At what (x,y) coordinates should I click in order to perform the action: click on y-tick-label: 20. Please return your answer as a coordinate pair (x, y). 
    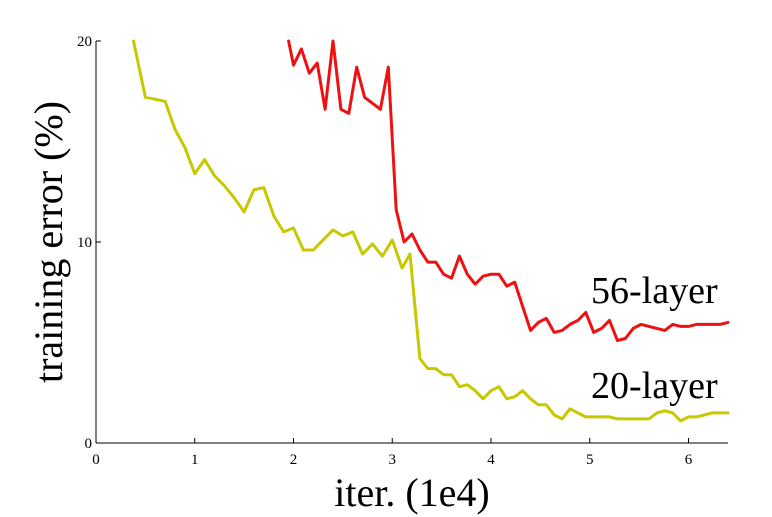
    Looking at the image, I should click on (84, 42).